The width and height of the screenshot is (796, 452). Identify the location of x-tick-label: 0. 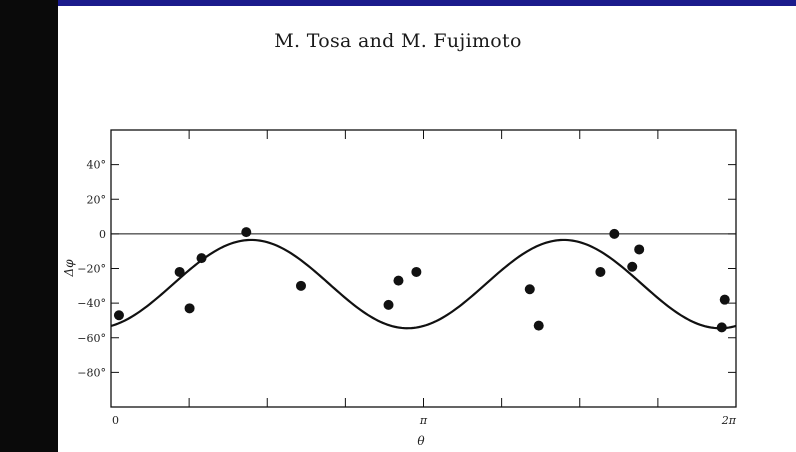
(115, 420).